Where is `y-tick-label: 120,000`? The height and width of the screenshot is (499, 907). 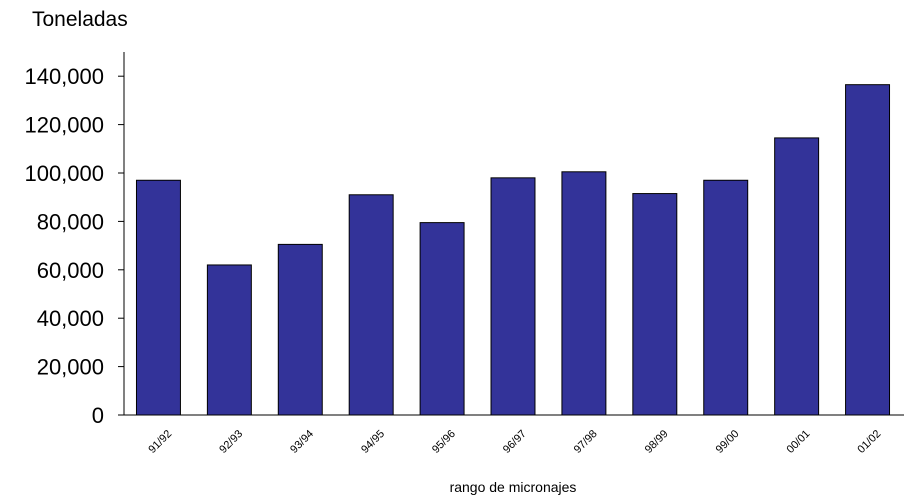
y-tick-label: 120,000 is located at coordinates (64, 125).